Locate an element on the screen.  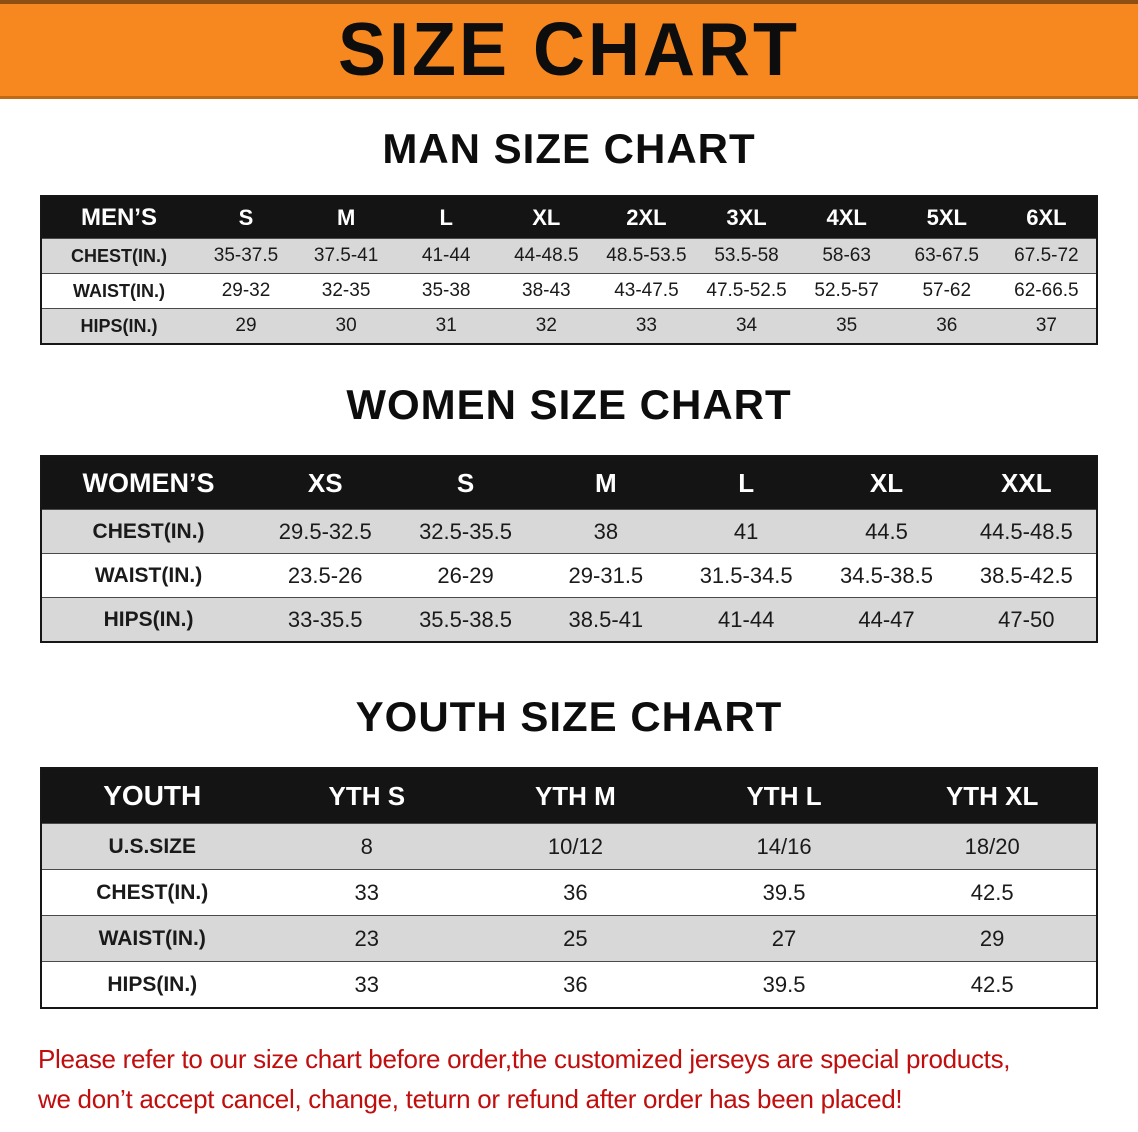
table-header-row: MEN’S S M L XL 2XL 3XL 4XL 5XL 6XL is located at coordinates (569, 217).